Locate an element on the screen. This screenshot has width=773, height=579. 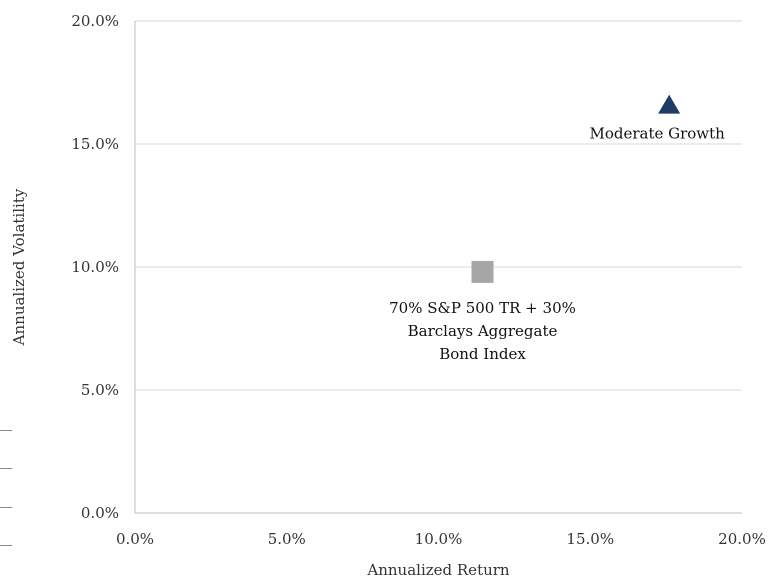
label-moderate-growth: Moderate Growth is located at coordinates (657, 134).